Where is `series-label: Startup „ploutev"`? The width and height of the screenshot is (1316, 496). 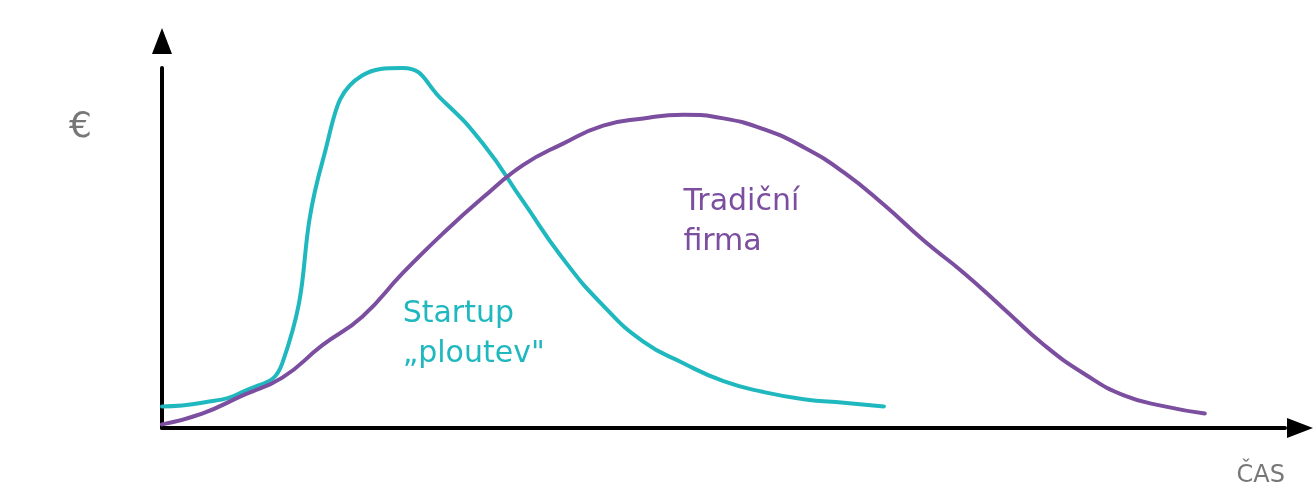
series-label: Startup „ploutev" is located at coordinates (473, 331).